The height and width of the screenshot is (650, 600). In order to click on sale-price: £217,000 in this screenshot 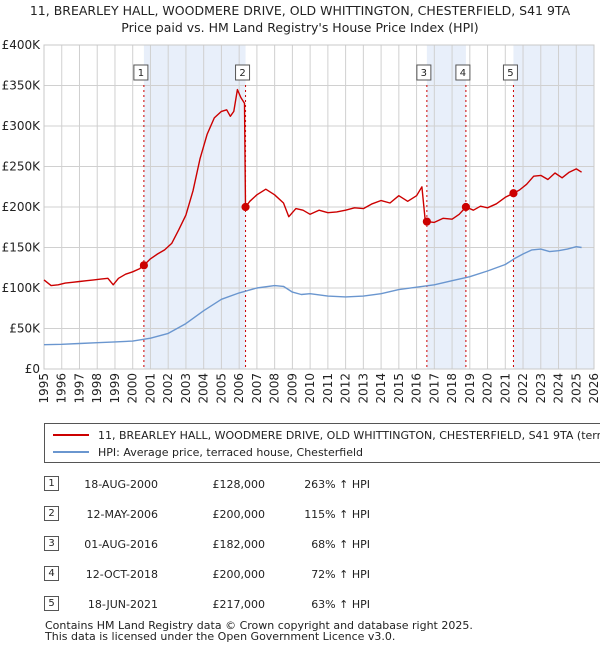, I will do `click(239, 604)`.